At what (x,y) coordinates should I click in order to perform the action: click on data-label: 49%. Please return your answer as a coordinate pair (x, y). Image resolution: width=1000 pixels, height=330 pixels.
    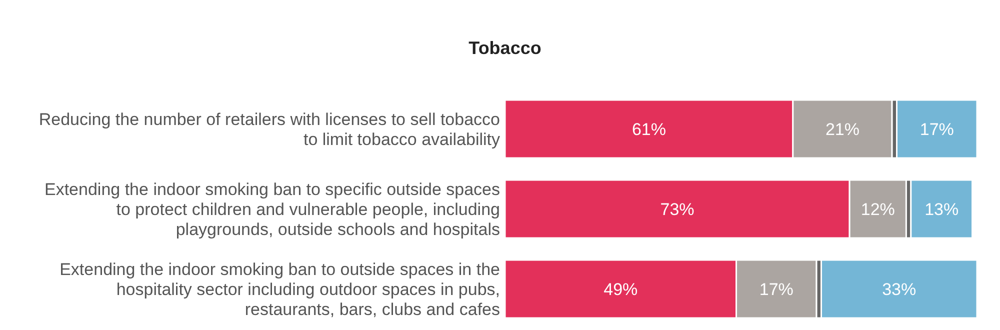
    Looking at the image, I should click on (621, 289).